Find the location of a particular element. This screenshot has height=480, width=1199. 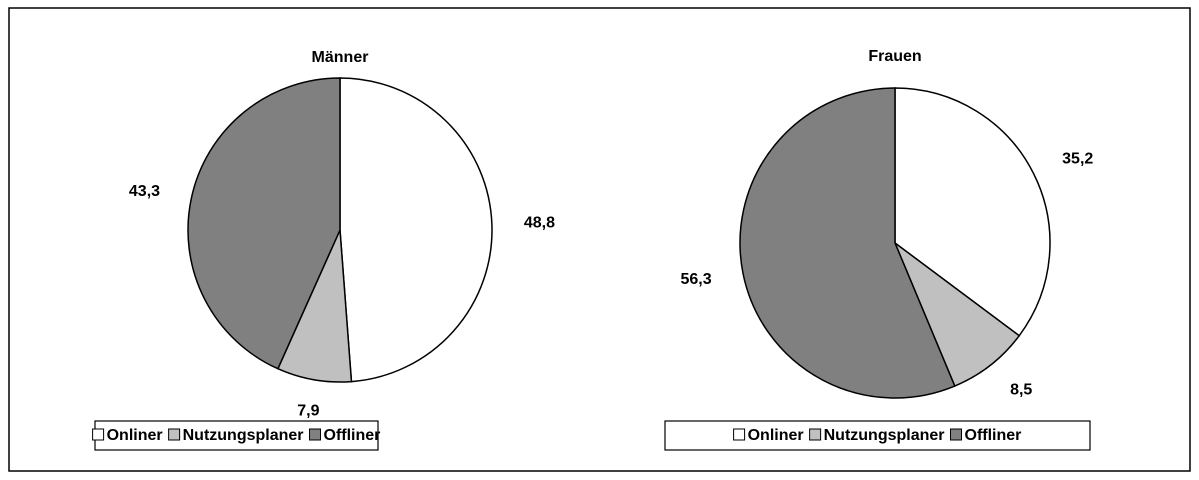

data-label: 35,2 is located at coordinates (1077, 158).